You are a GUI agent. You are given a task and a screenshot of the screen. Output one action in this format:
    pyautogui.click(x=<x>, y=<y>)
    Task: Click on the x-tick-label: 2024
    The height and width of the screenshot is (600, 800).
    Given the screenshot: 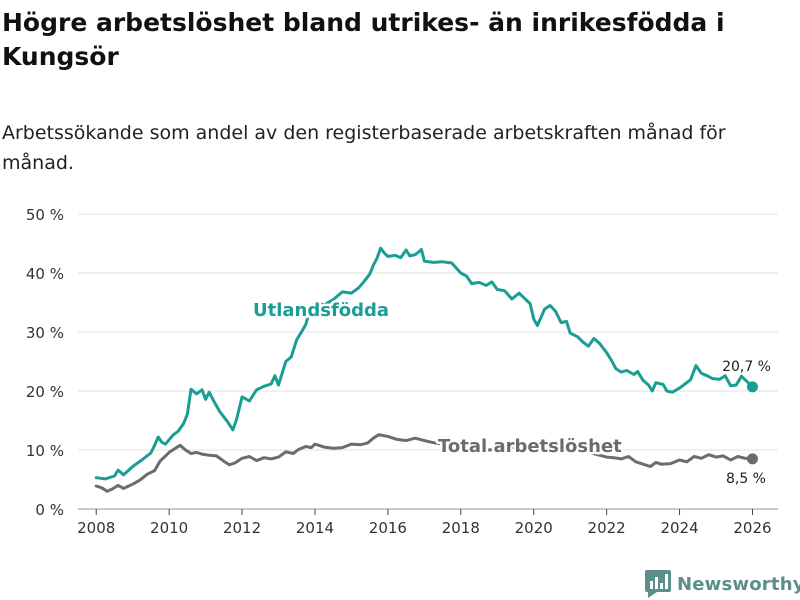 What is the action you would take?
    pyautogui.click(x=679, y=528)
    